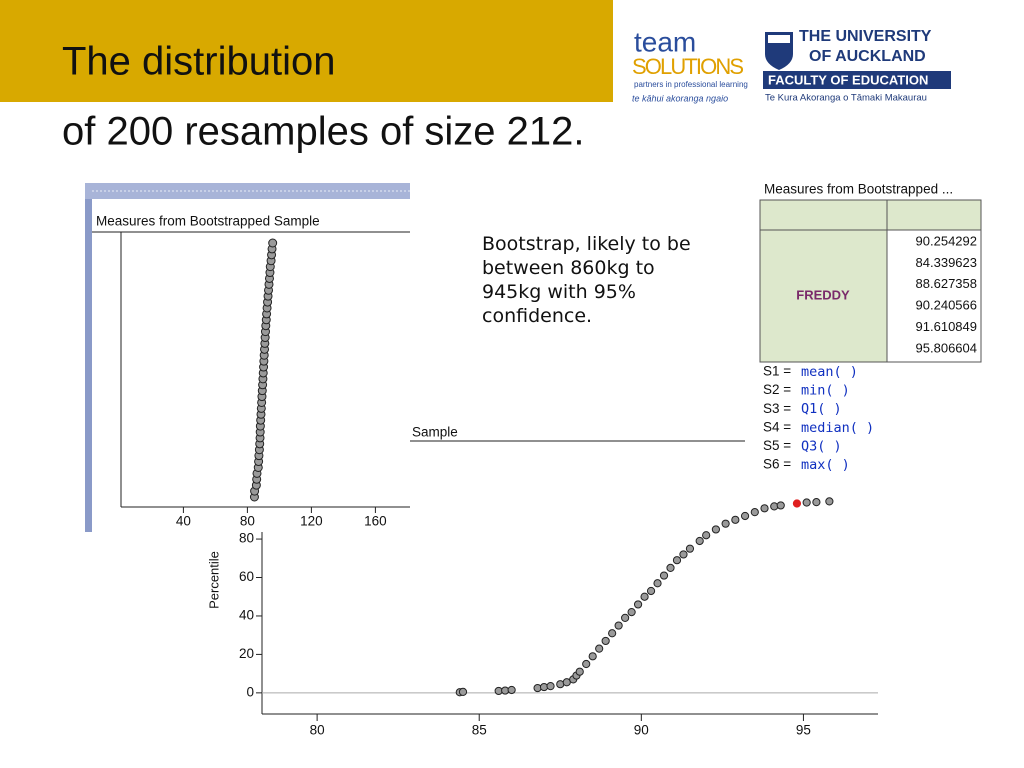  What do you see at coordinates (688, 66) in the screenshot?
I see `logo-text: SOLUTIONS` at bounding box center [688, 66].